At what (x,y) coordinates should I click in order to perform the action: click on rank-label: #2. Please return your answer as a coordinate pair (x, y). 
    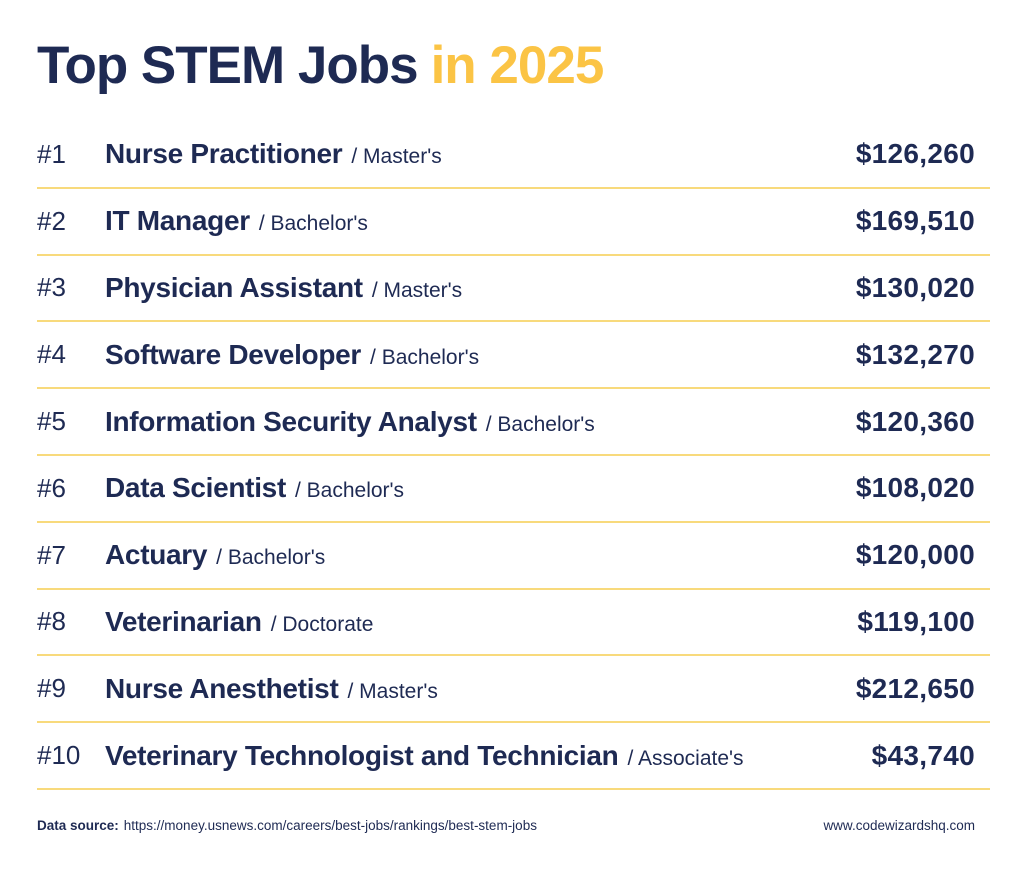
    Looking at the image, I should click on (51, 220).